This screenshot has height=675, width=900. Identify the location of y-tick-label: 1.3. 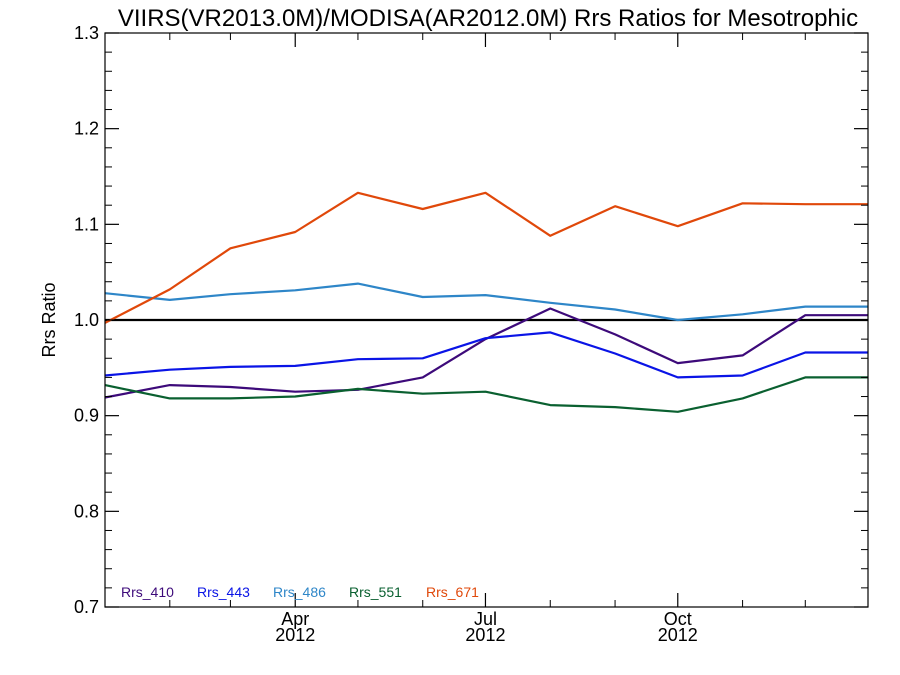
(86, 33).